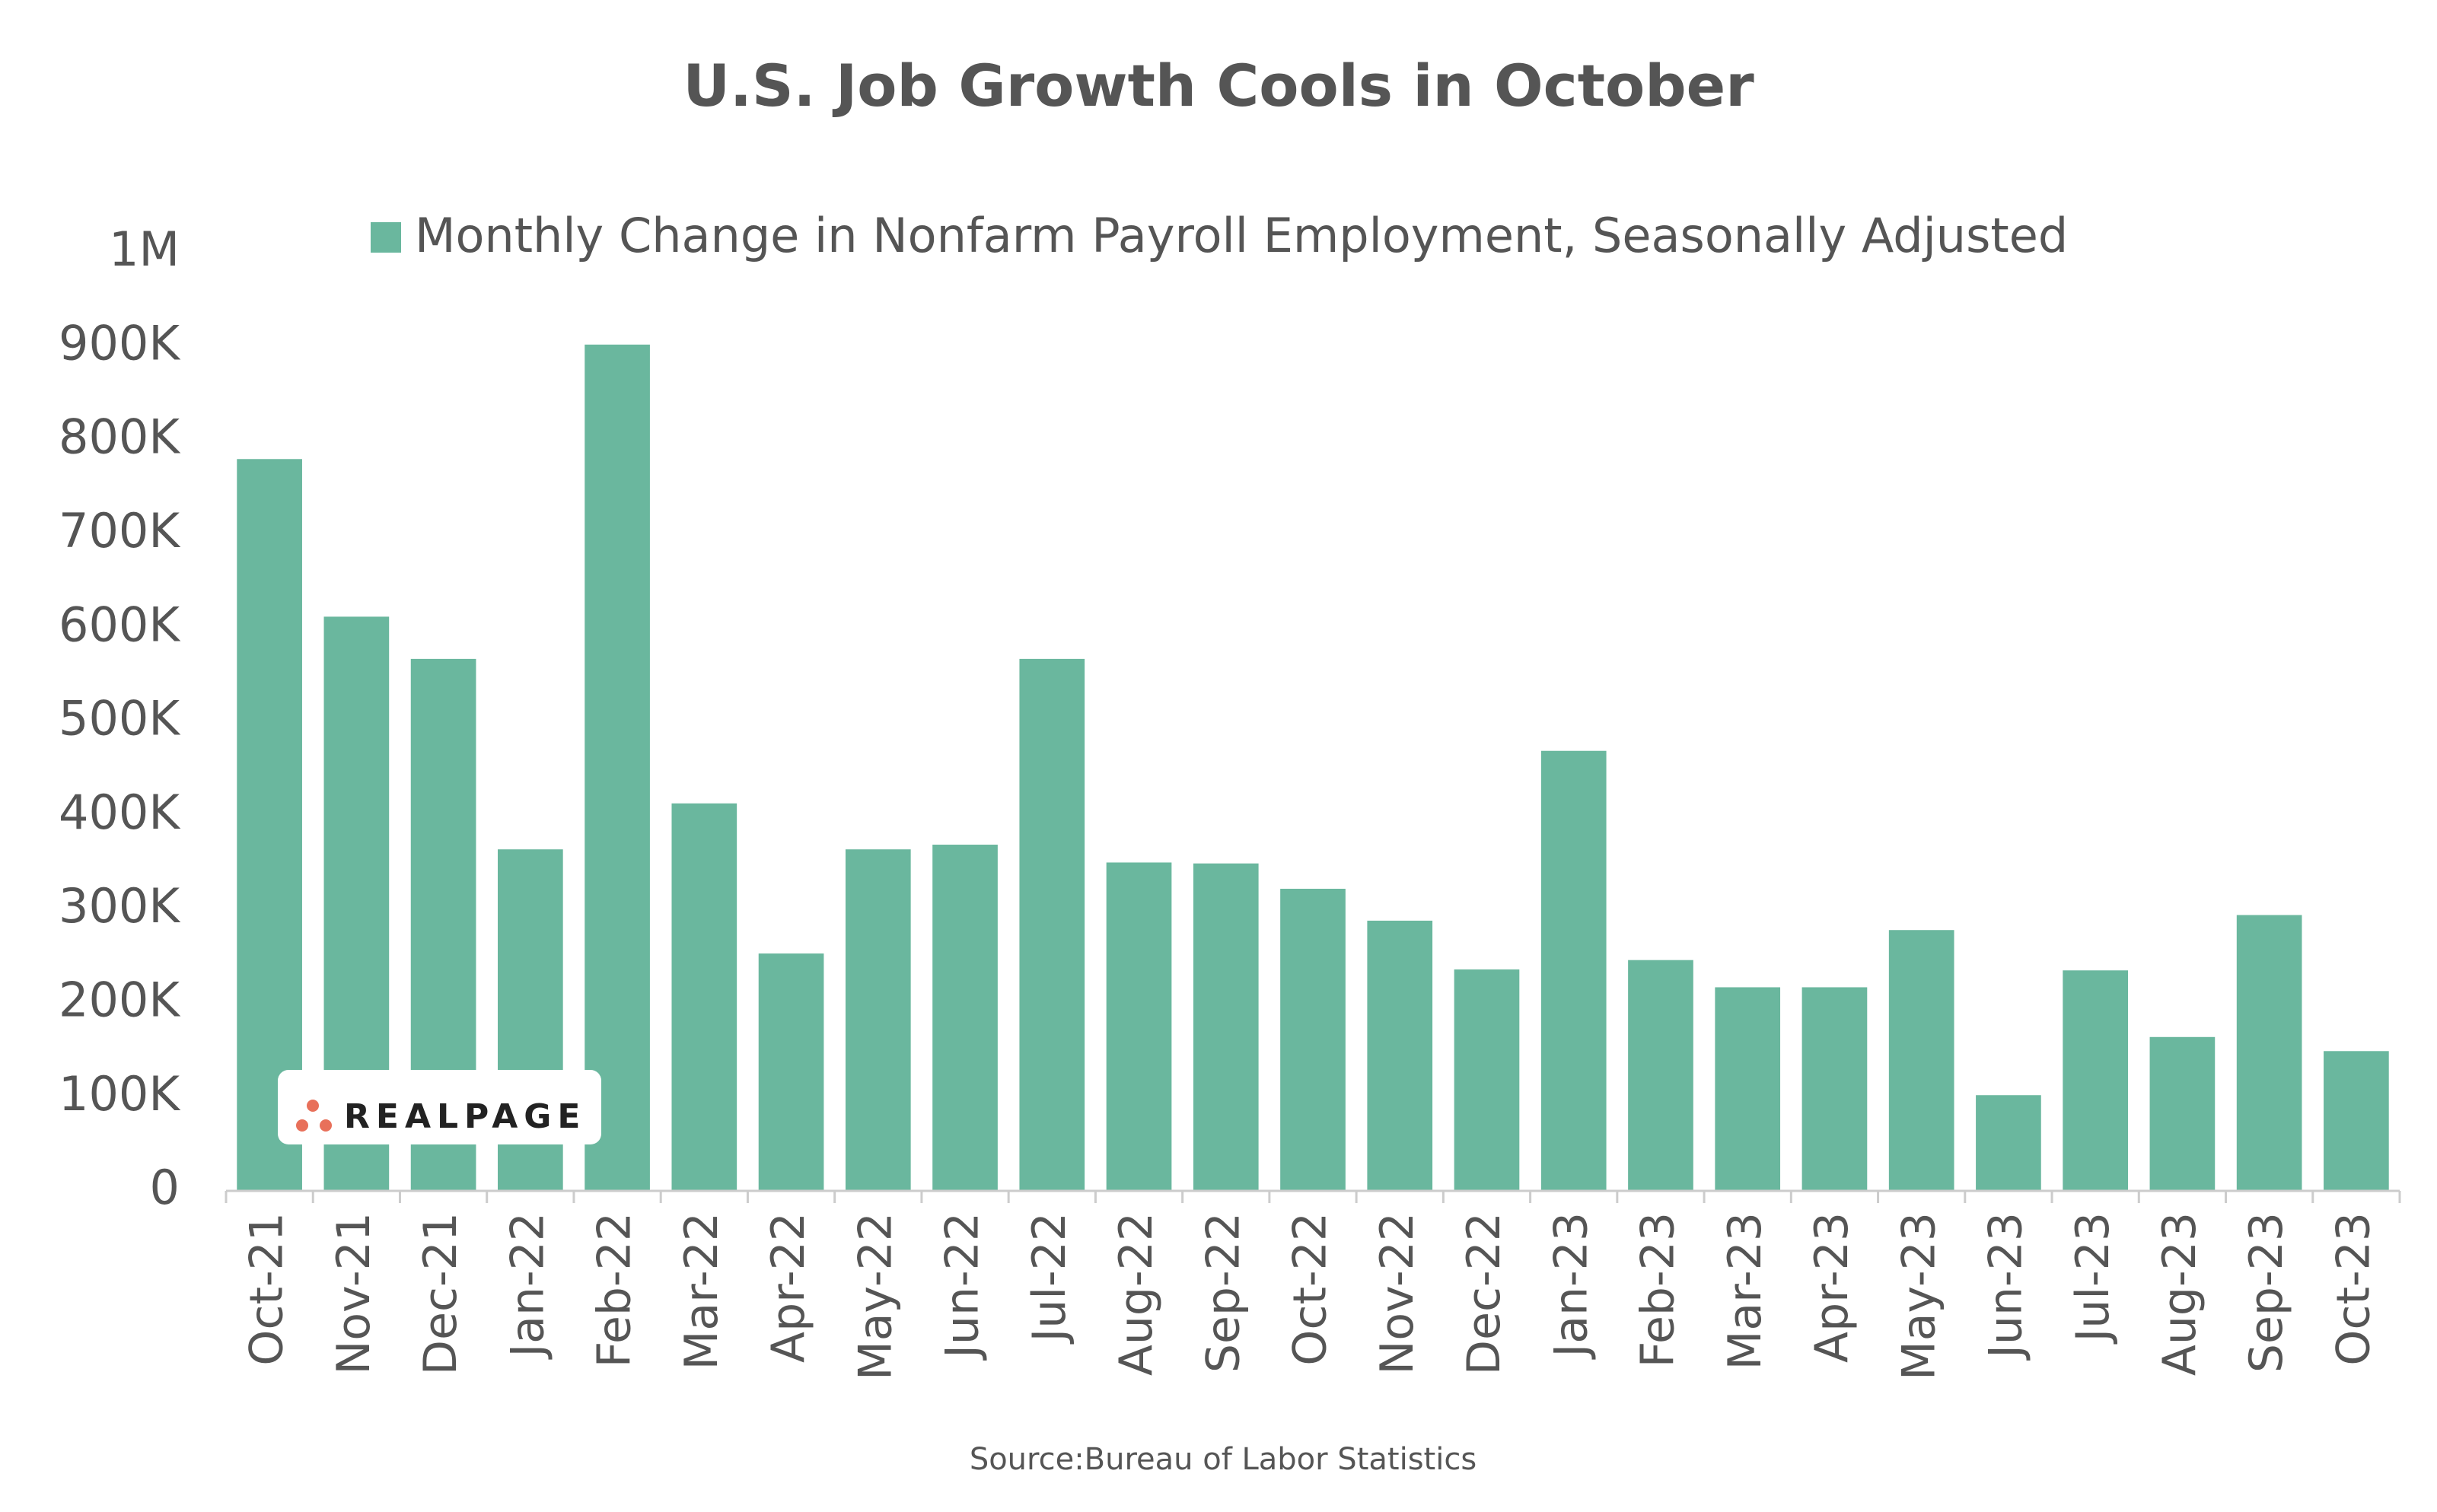  What do you see at coordinates (1397, 1293) in the screenshot?
I see `x-tick-label: Nov-22` at bounding box center [1397, 1293].